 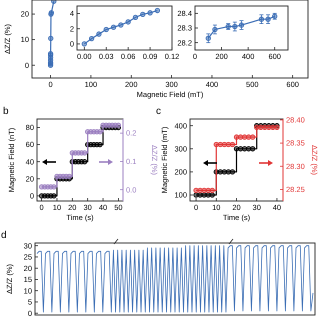 I want to click on chart-title: b, so click(x=6, y=111).